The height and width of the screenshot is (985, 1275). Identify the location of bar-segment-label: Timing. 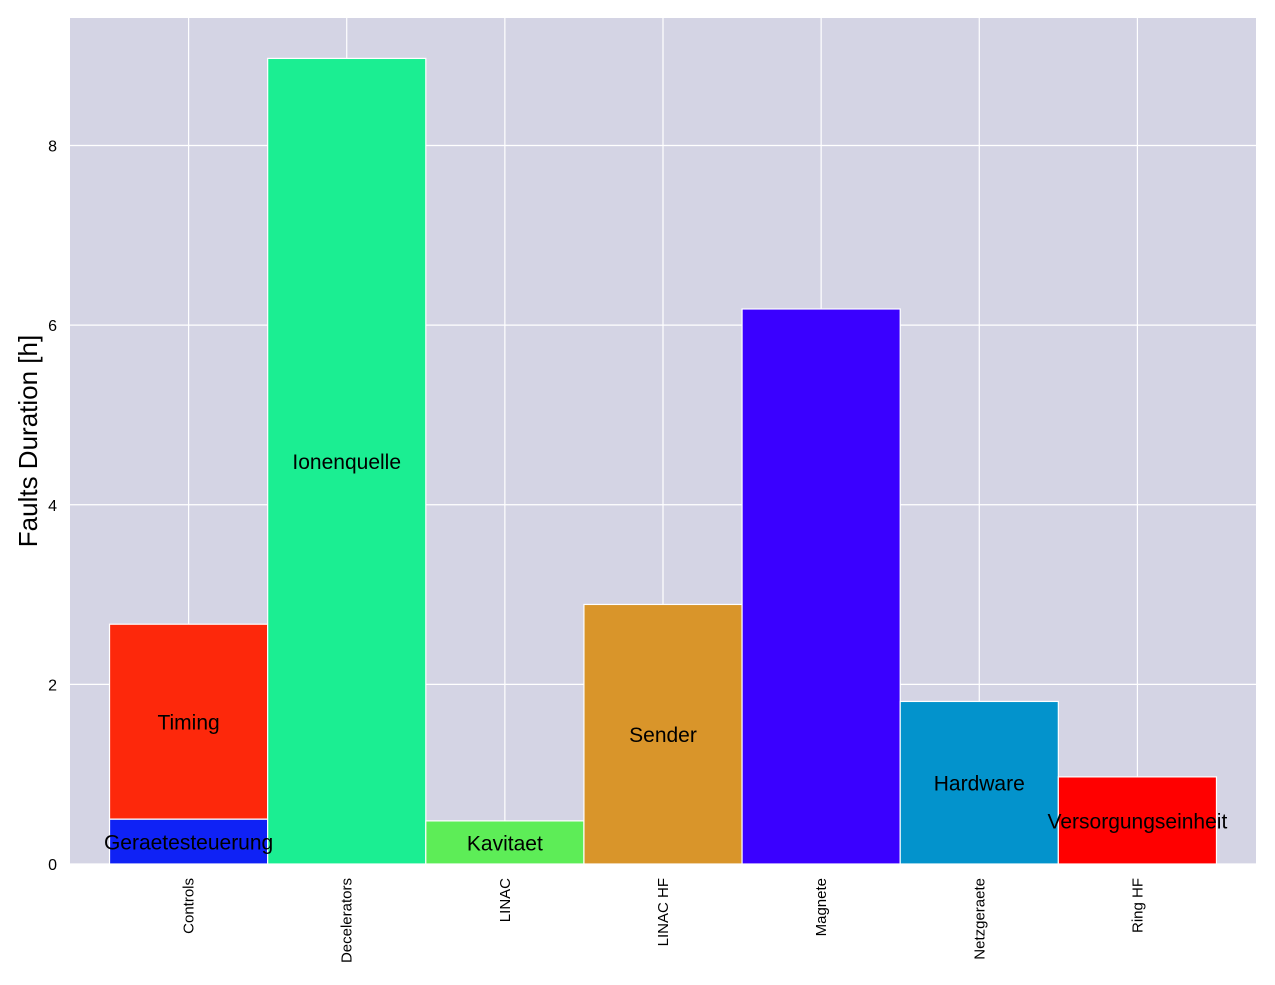
(188, 723).